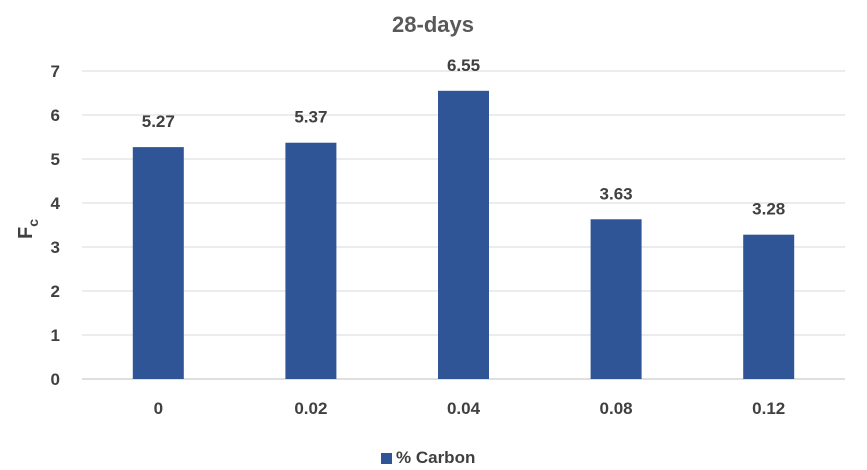  Describe the element at coordinates (55, 247) in the screenshot. I see `y-tick-label: 3` at that location.